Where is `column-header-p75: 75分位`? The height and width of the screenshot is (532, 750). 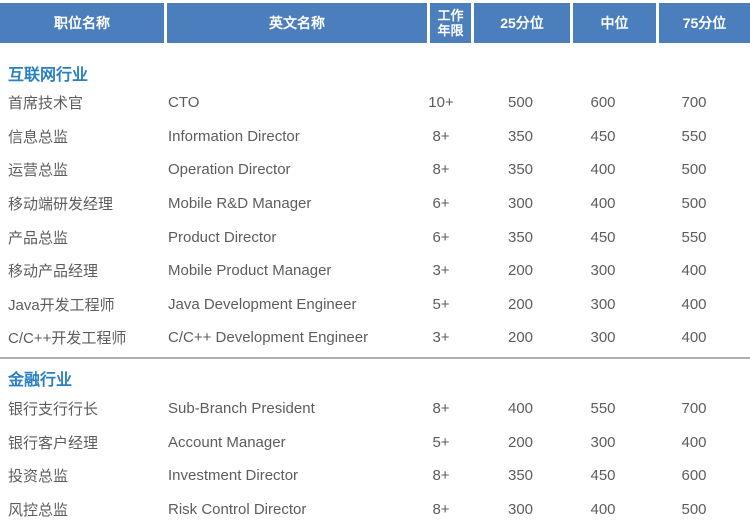
column-header-p75: 75分位 is located at coordinates (703, 23).